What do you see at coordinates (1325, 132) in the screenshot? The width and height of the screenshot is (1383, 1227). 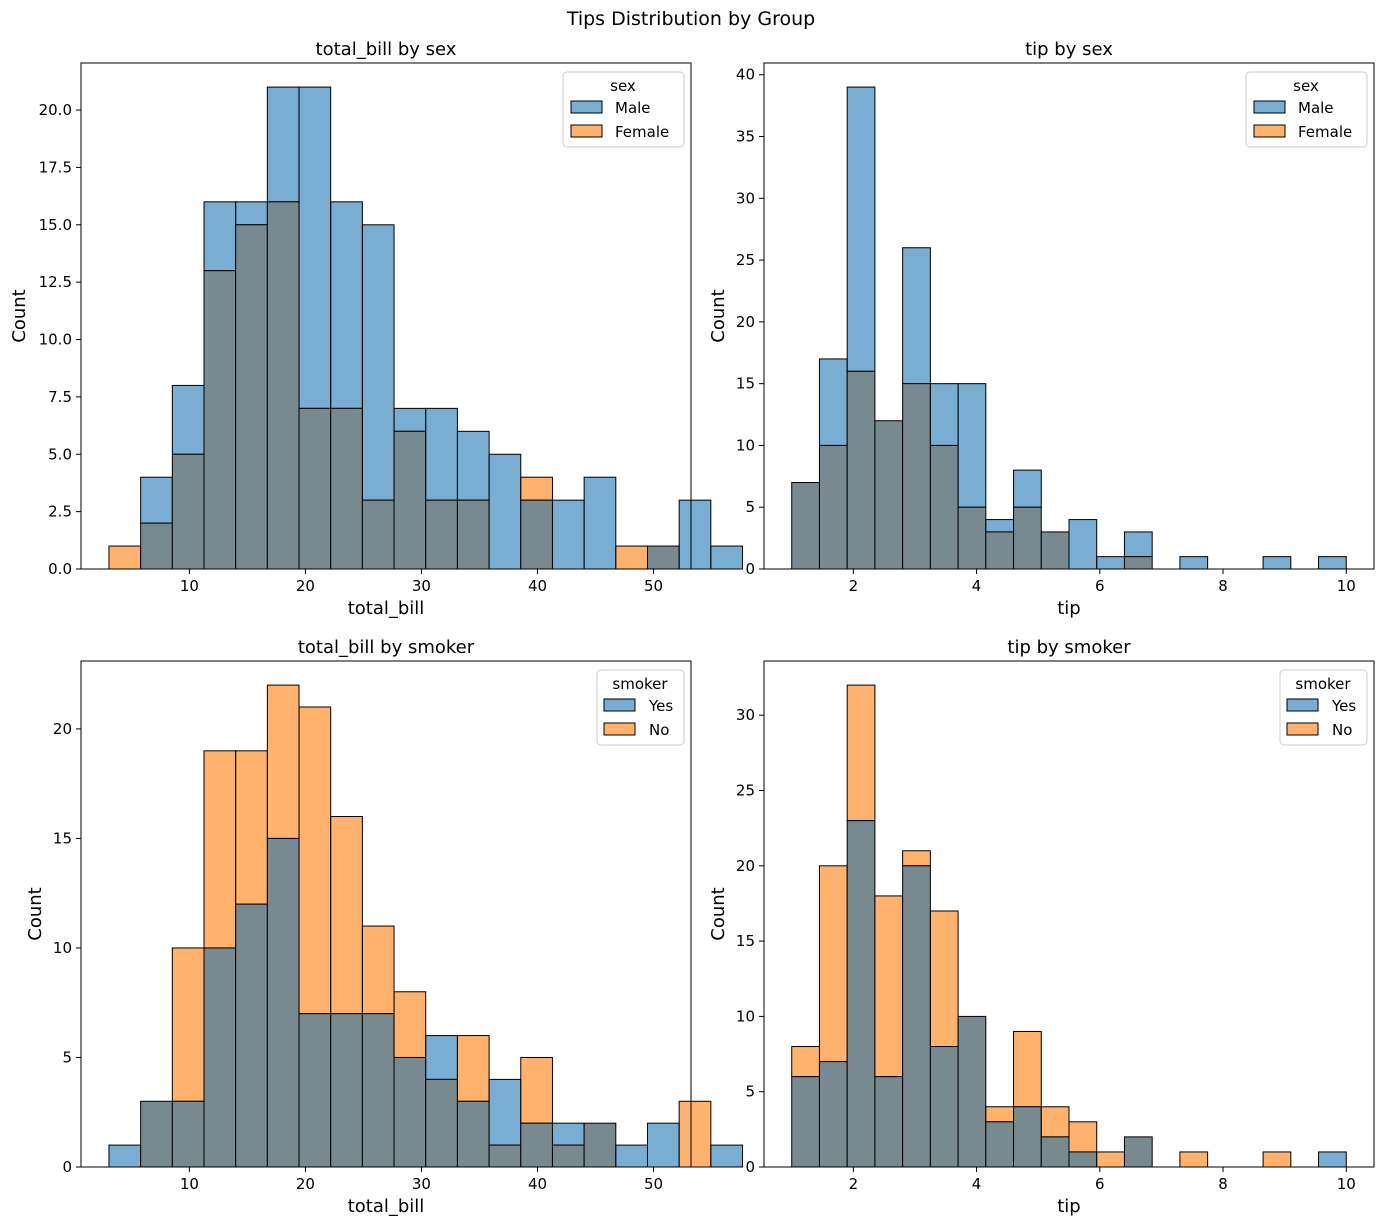 I see `legend-label-female: Female` at bounding box center [1325, 132].